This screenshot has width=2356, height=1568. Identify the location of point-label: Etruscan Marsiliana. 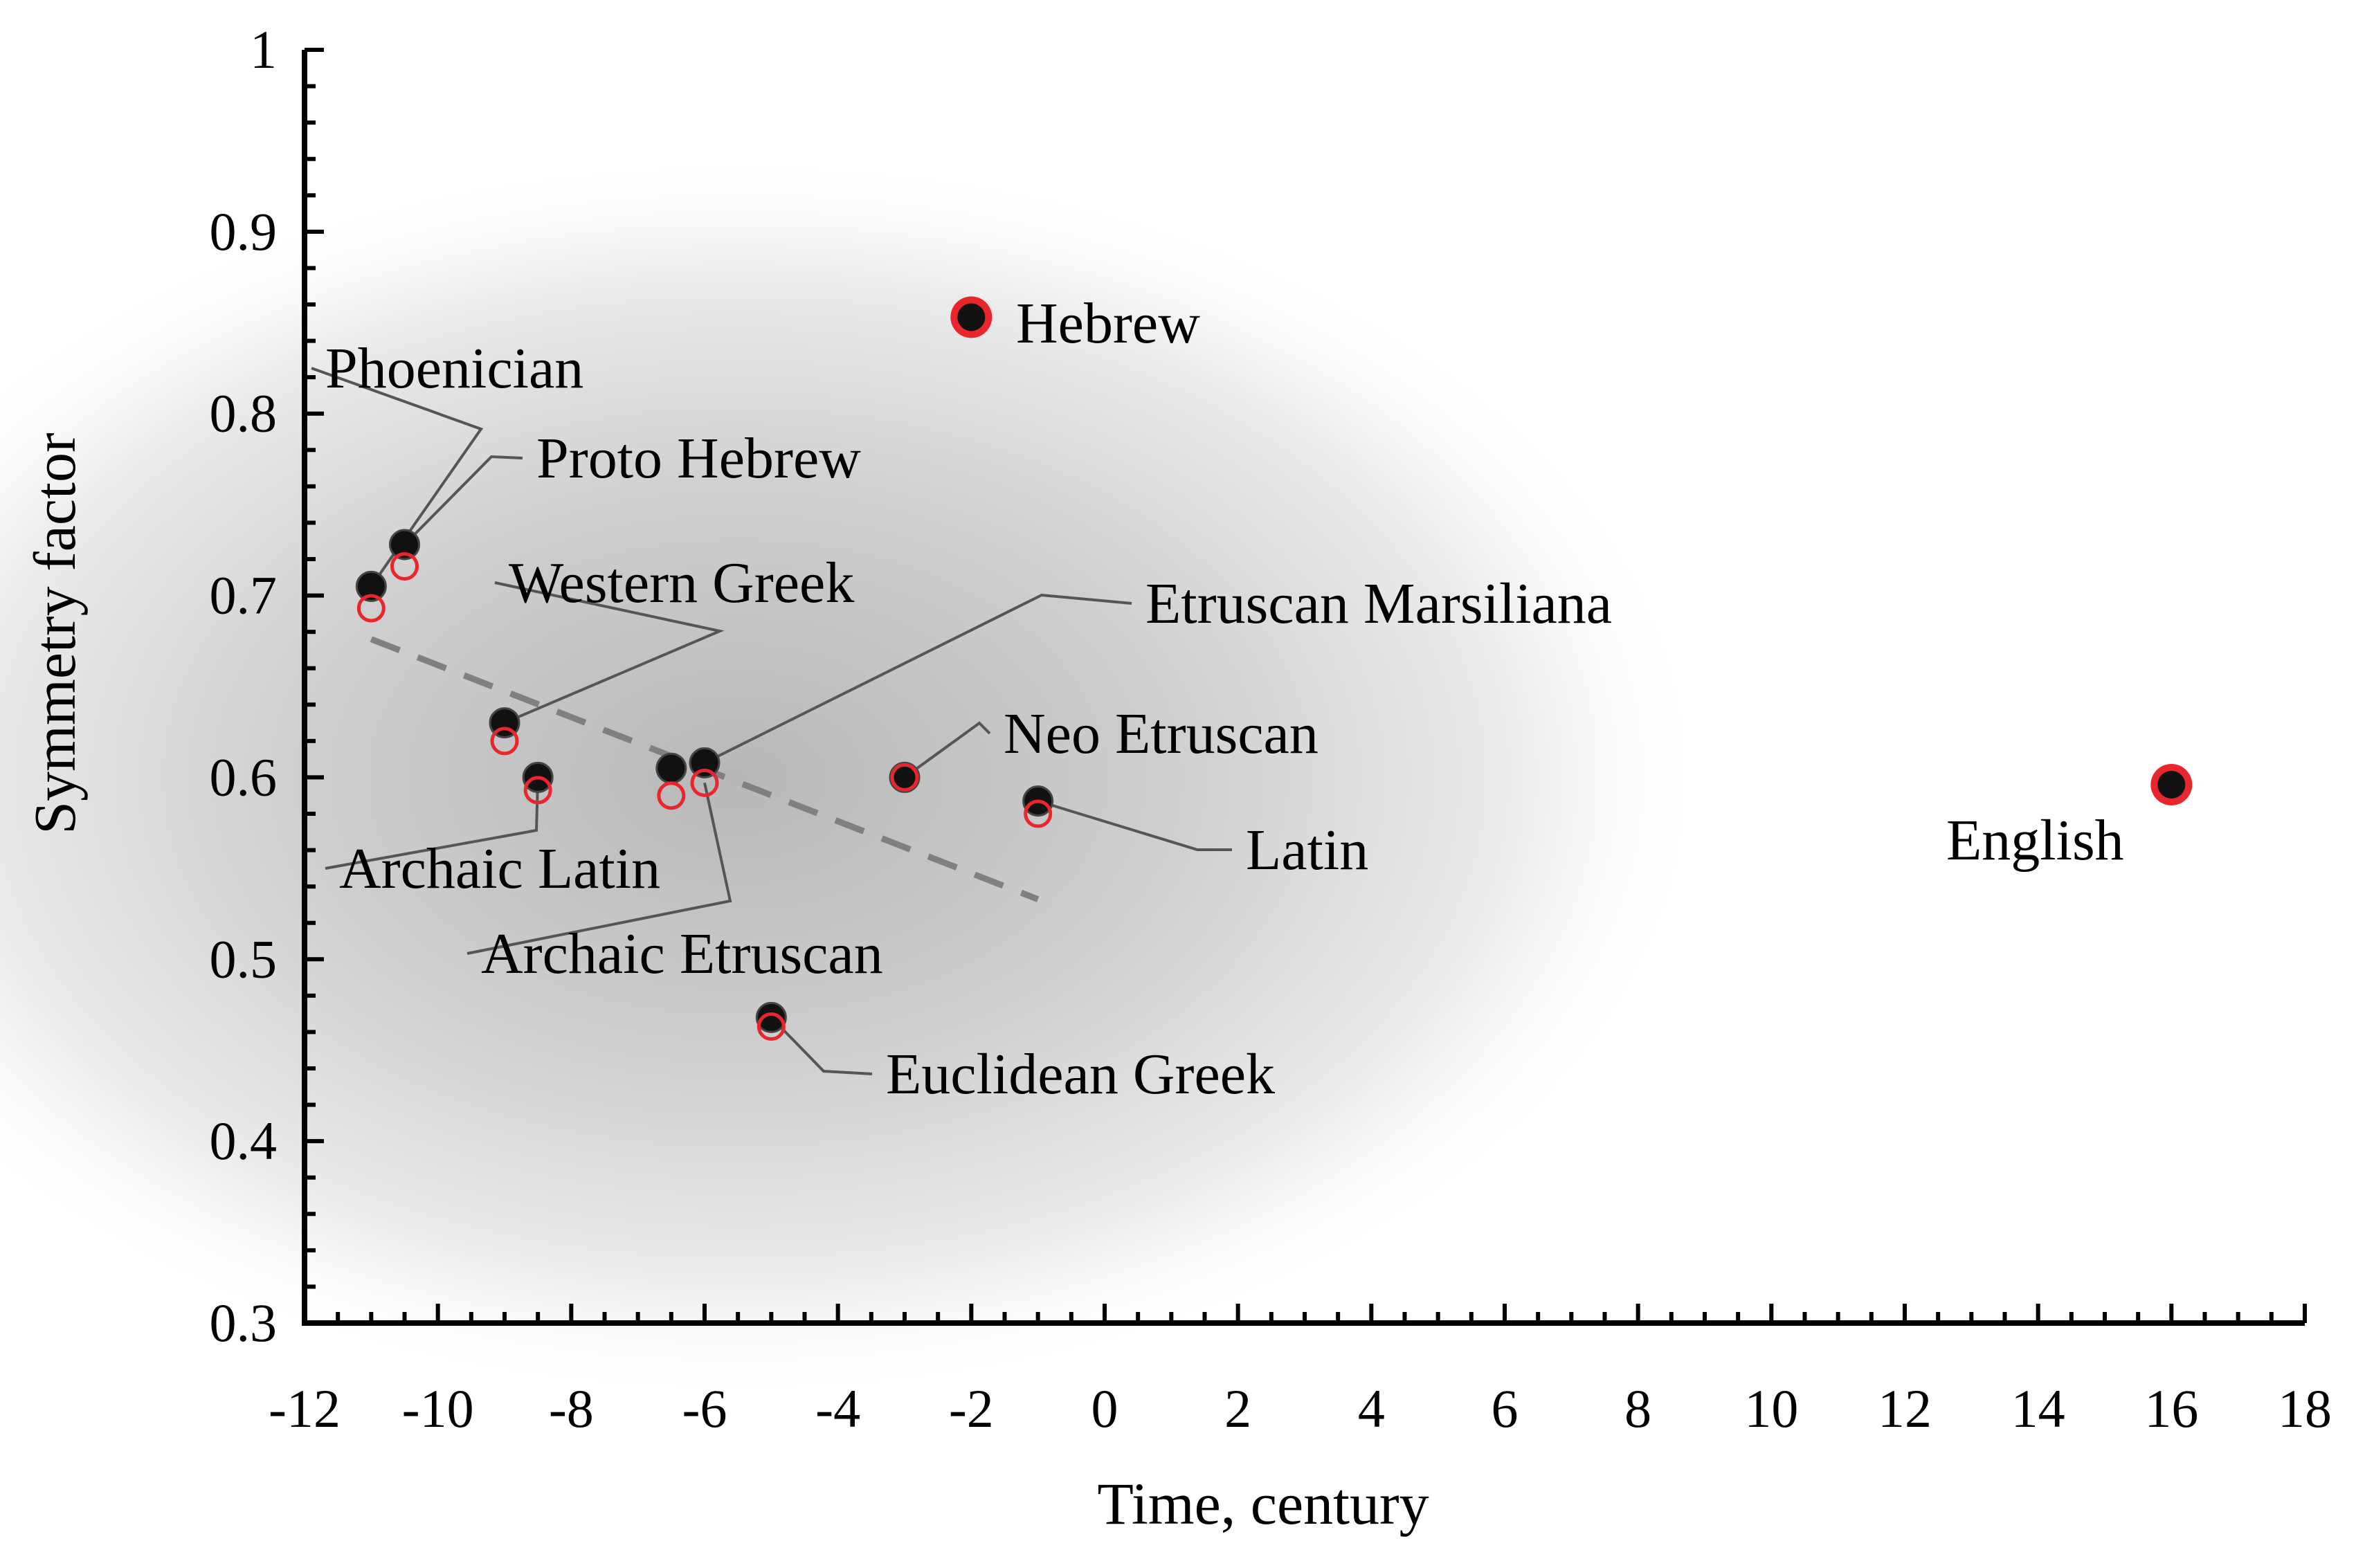
(1378, 604).